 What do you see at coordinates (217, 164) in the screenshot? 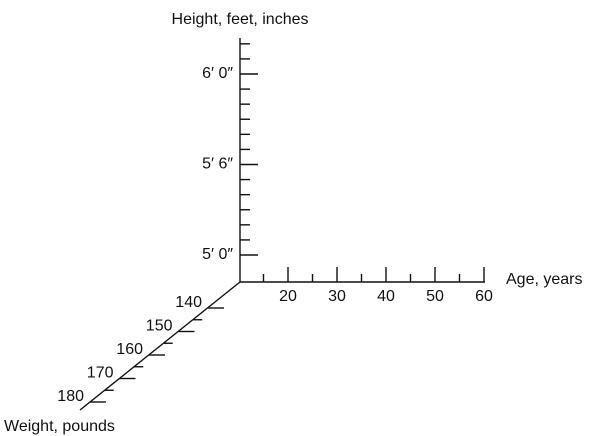
I see `height-tick-label: 5′ 6″` at bounding box center [217, 164].